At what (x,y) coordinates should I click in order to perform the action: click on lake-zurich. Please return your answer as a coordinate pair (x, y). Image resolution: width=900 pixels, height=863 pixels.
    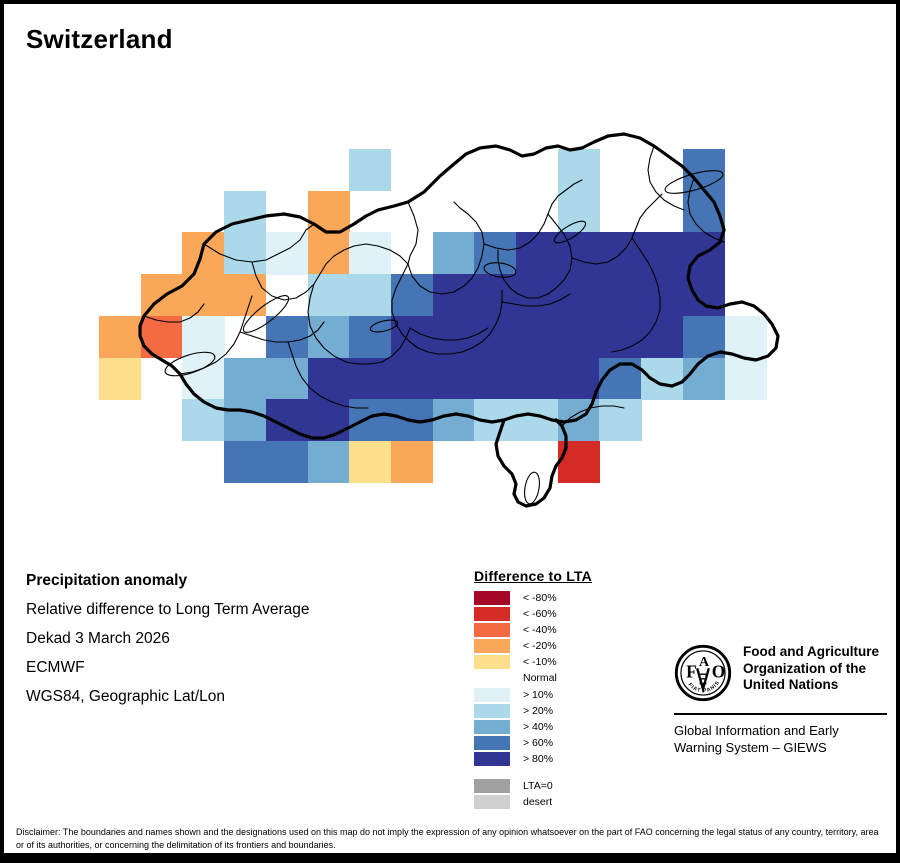
    Looking at the image, I should click on (570, 232).